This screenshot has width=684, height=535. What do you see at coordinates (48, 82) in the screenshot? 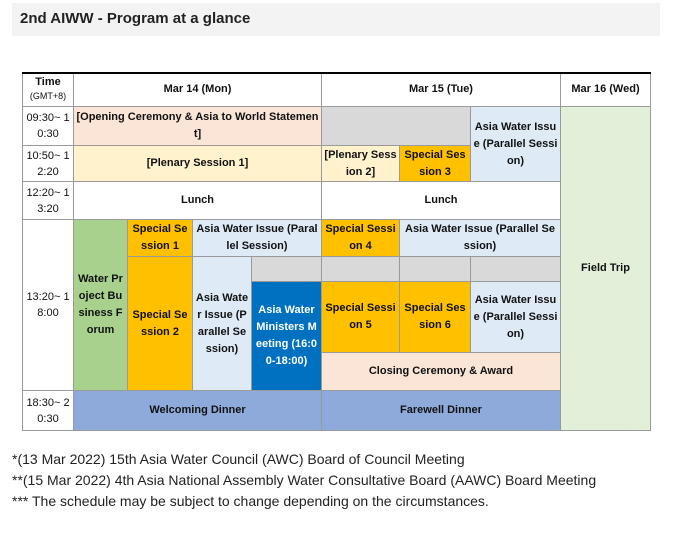
I see `header-time-label: Time` at bounding box center [48, 82].